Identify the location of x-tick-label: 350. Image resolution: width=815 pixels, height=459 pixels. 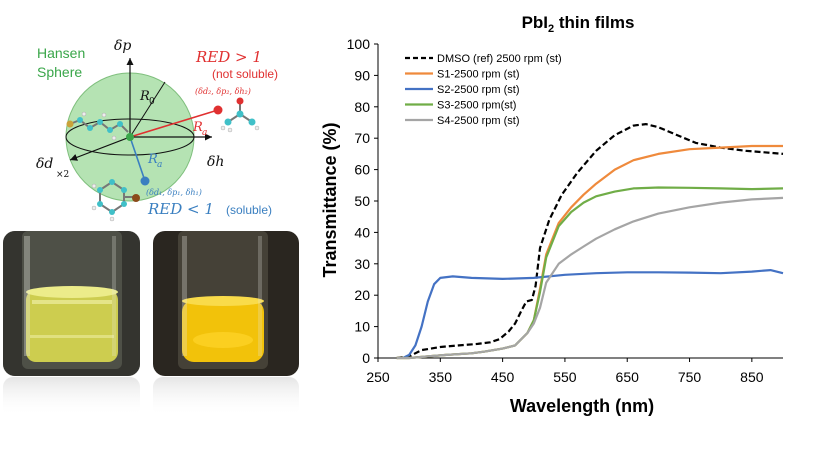
(441, 377).